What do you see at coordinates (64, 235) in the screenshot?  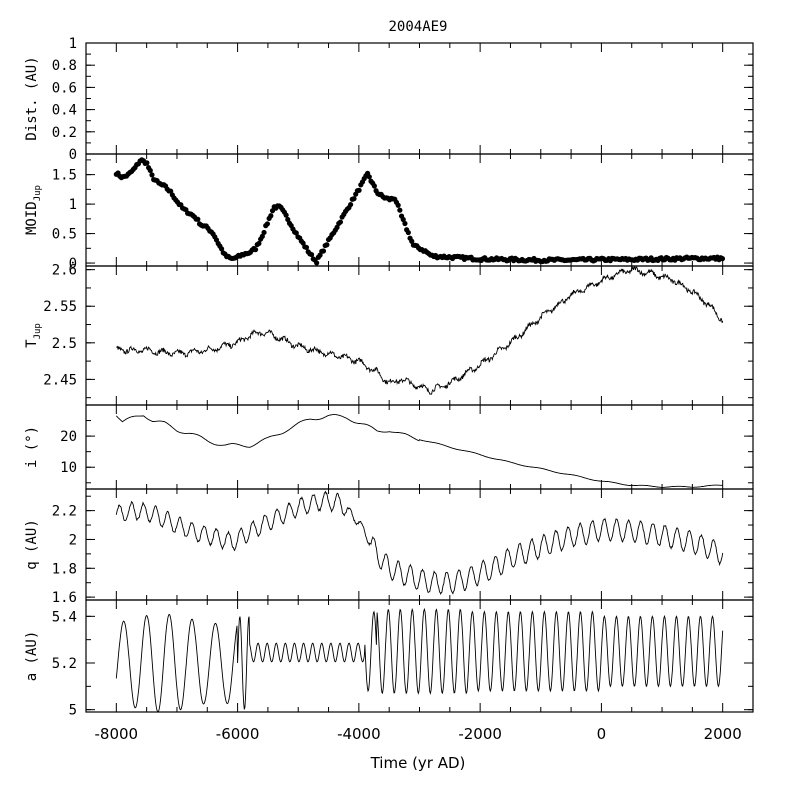 I see `y-tick-label: 0.5` at bounding box center [64, 235].